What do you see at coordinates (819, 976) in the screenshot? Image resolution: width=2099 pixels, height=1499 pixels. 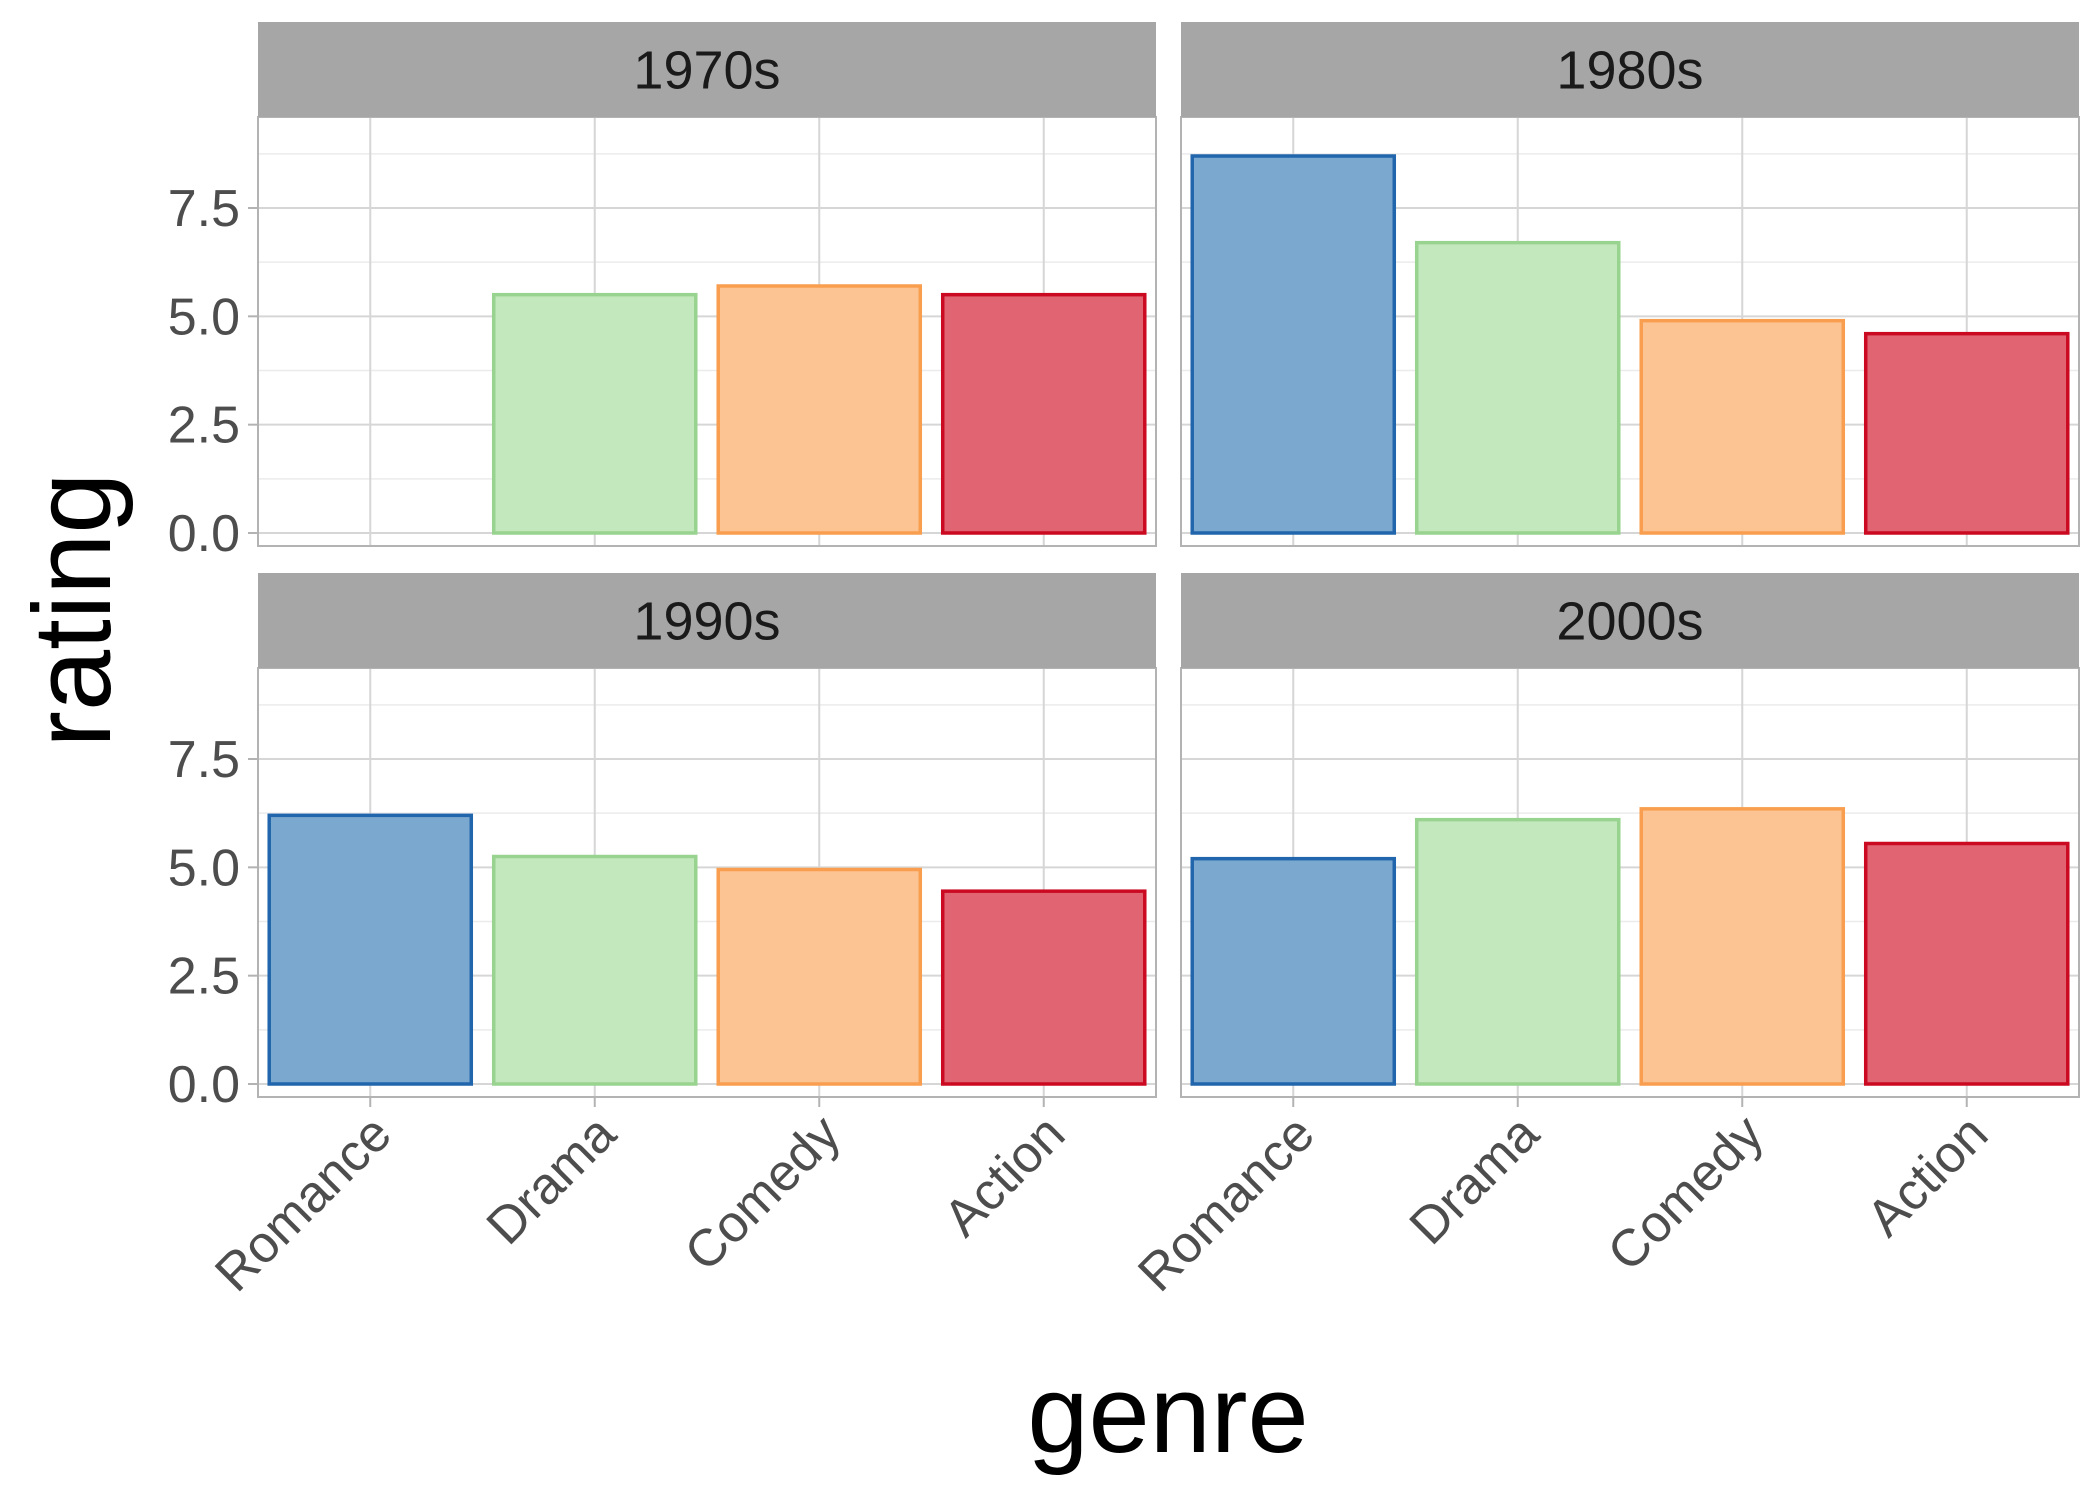 I see `bar-1990s-Comedy` at bounding box center [819, 976].